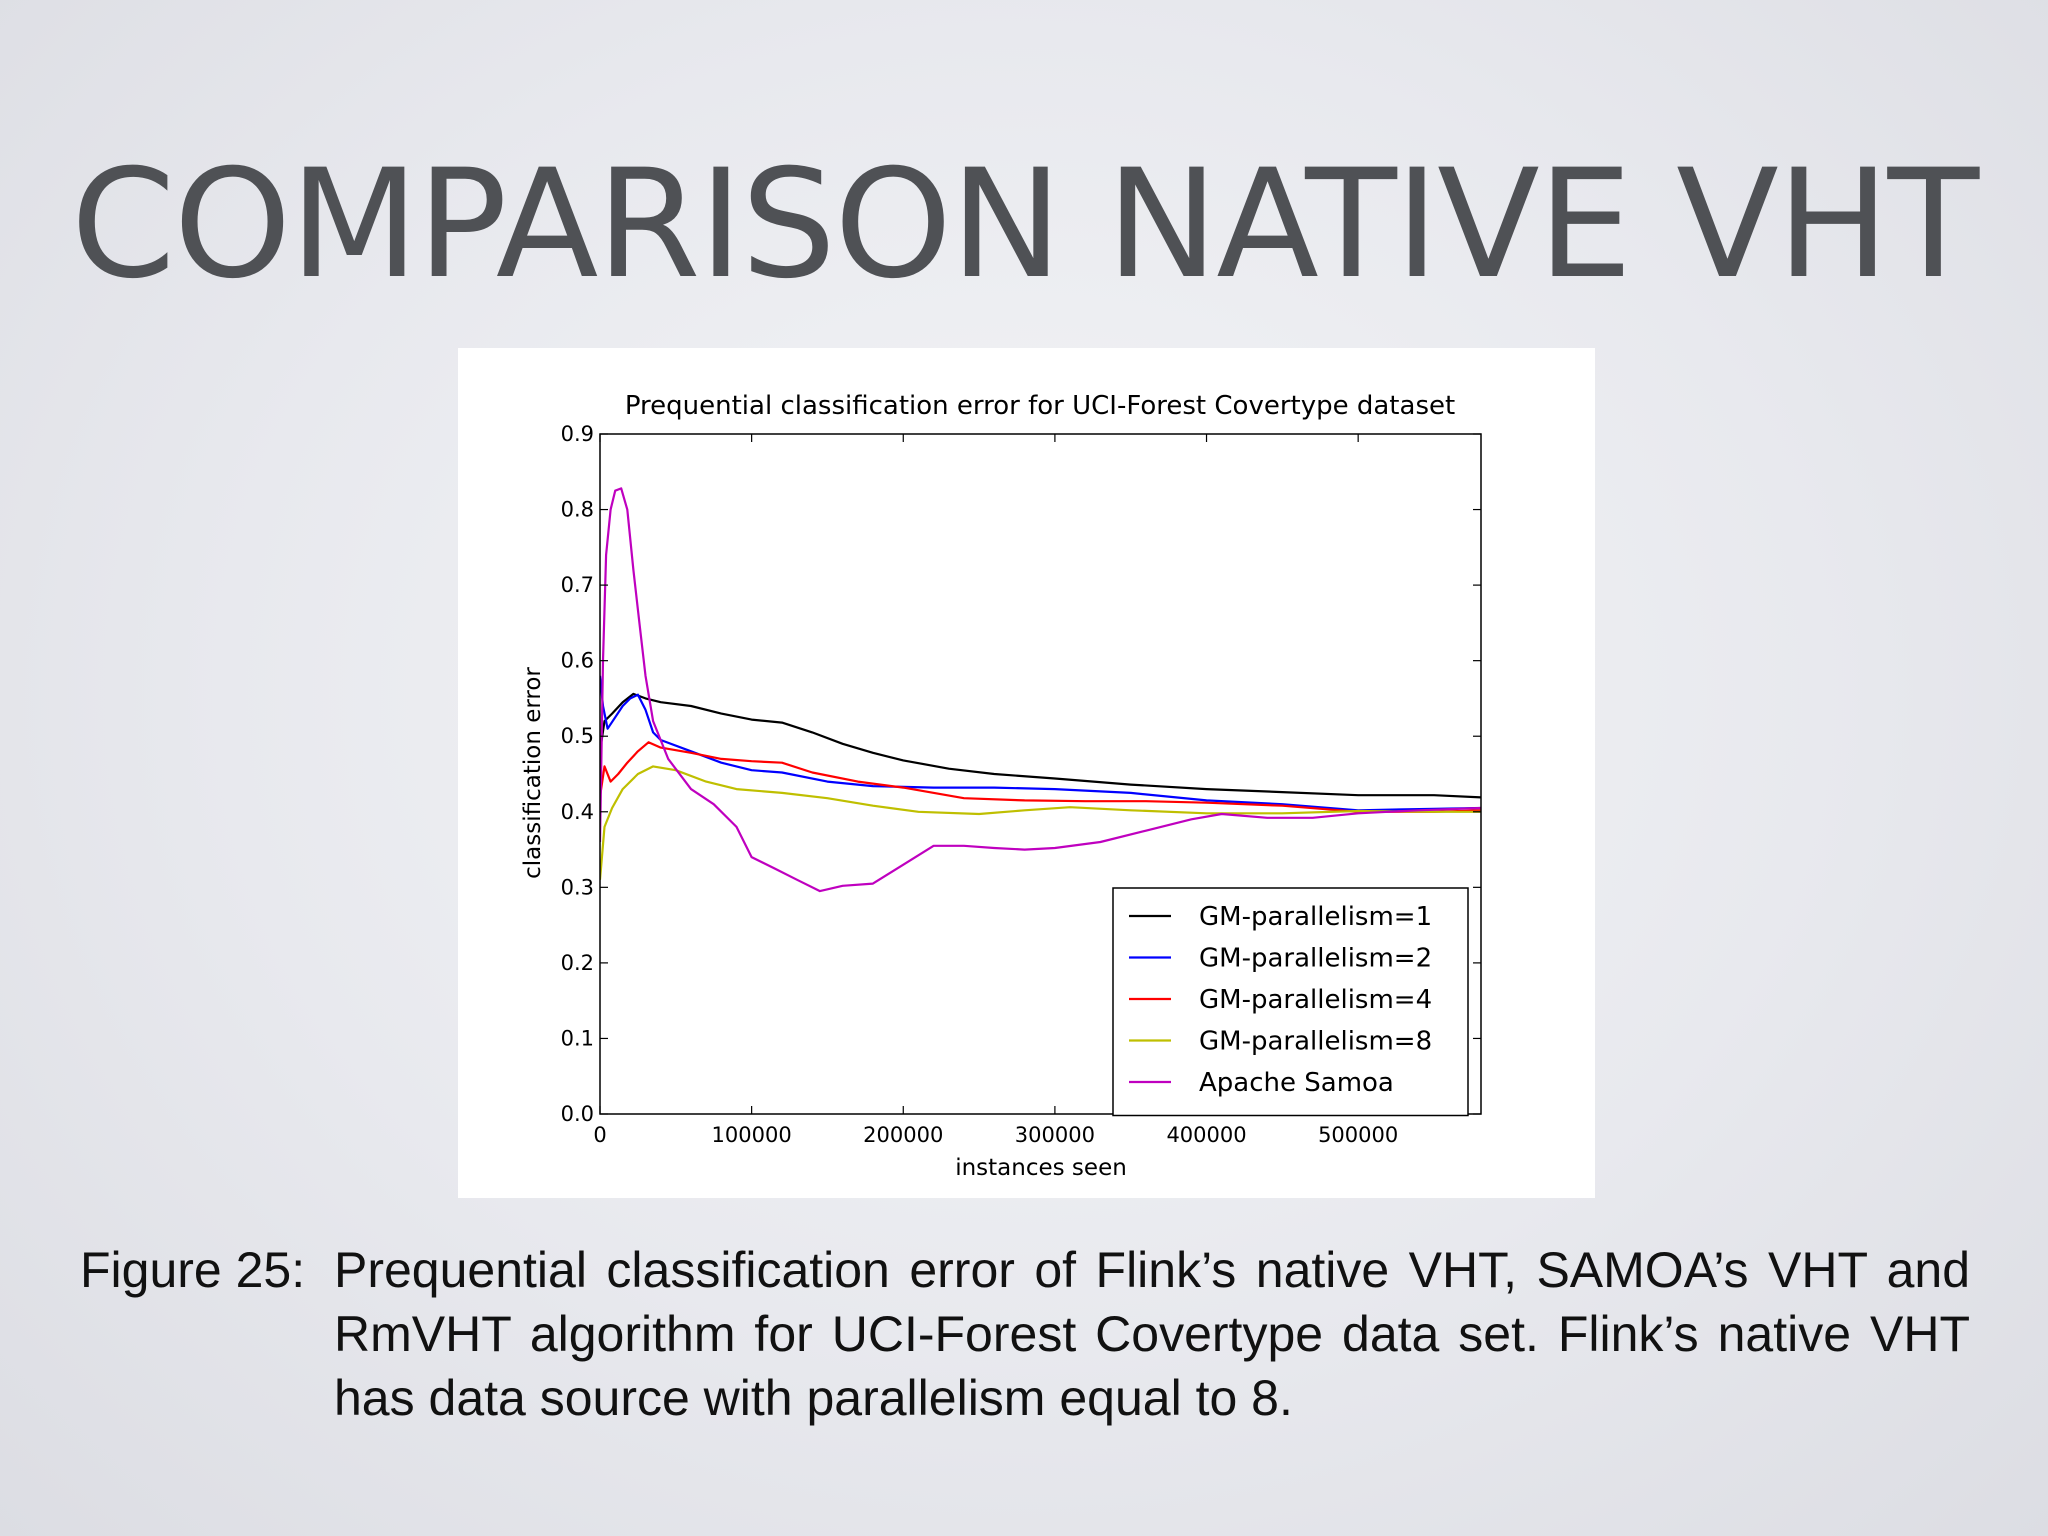 Image resolution: width=2048 pixels, height=1536 pixels. What do you see at coordinates (577, 1038) in the screenshot?
I see `y-tick-label: 0.1` at bounding box center [577, 1038].